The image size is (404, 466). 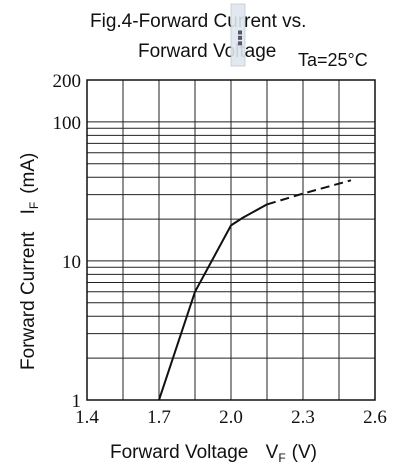 I want to click on y-axis-symbol: I, so click(x=28, y=211).